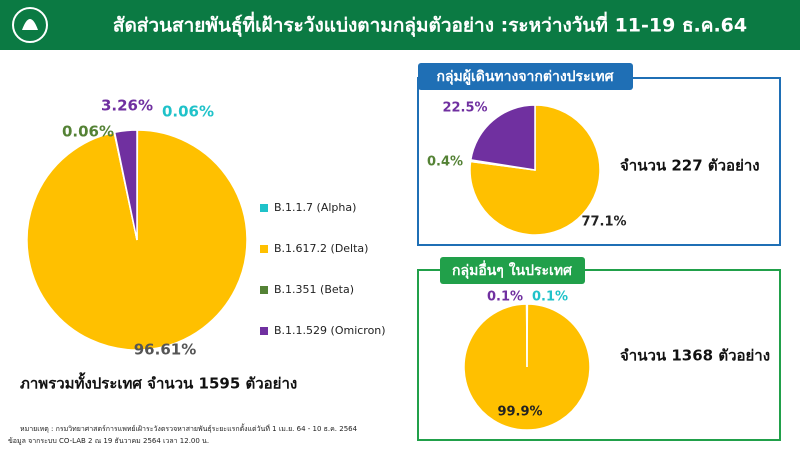 The width and height of the screenshot is (800, 450). I want to click on value-label: 0.4%, so click(445, 162).